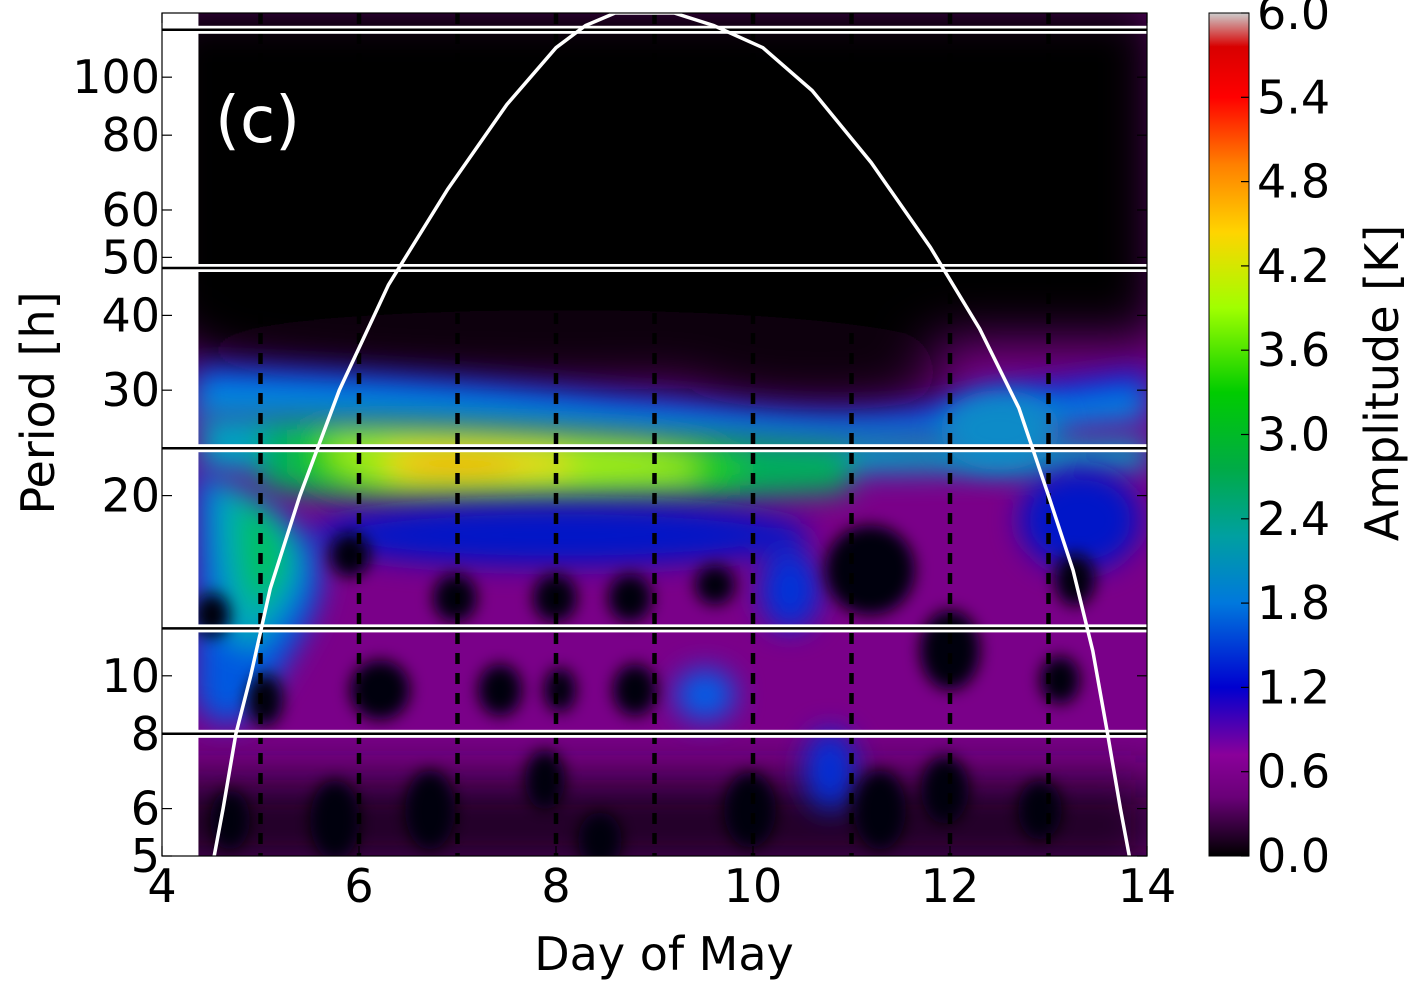  What do you see at coordinates (1293, 20) in the screenshot?
I see `colorbar-tick-label: 6.0` at bounding box center [1293, 20].